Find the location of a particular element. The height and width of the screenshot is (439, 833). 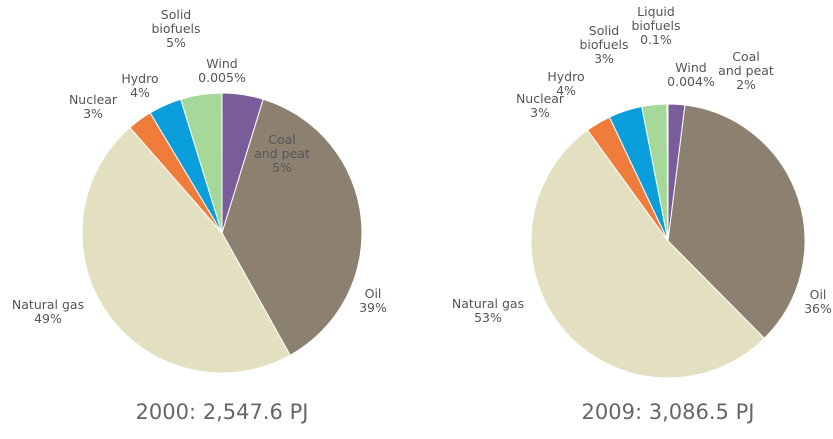

chart-title: 2000: 2,547.6 PJ is located at coordinates (222, 412).